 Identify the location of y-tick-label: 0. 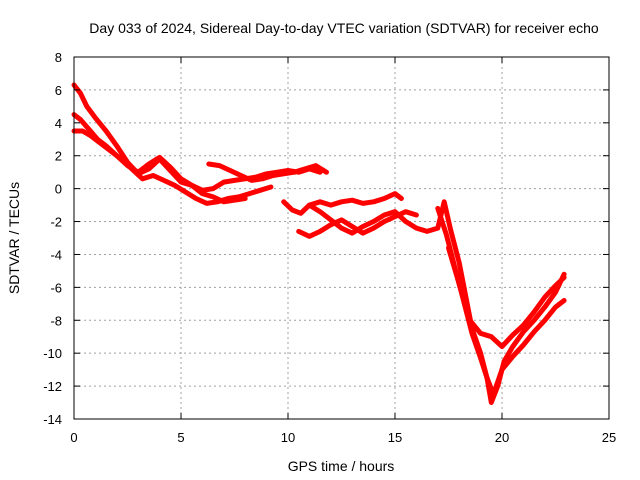
(58, 189).